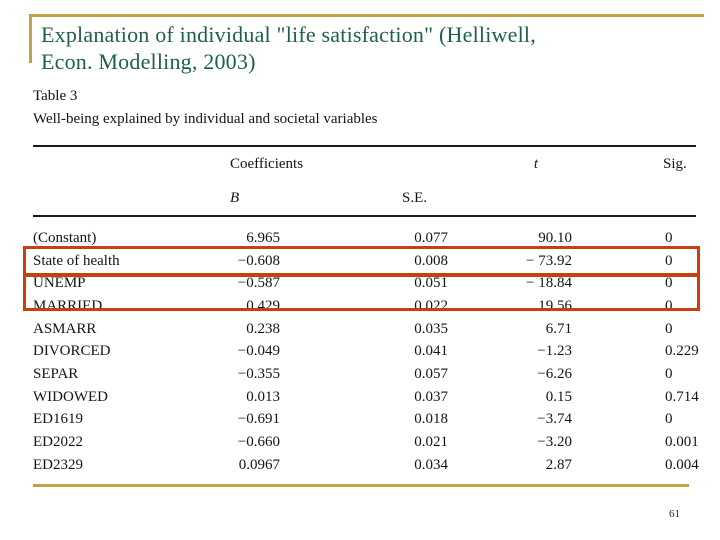 The height and width of the screenshot is (540, 720). I want to click on table-row: ED2022 −0.660 0.021 −3.20 0.001, so click(366, 442).